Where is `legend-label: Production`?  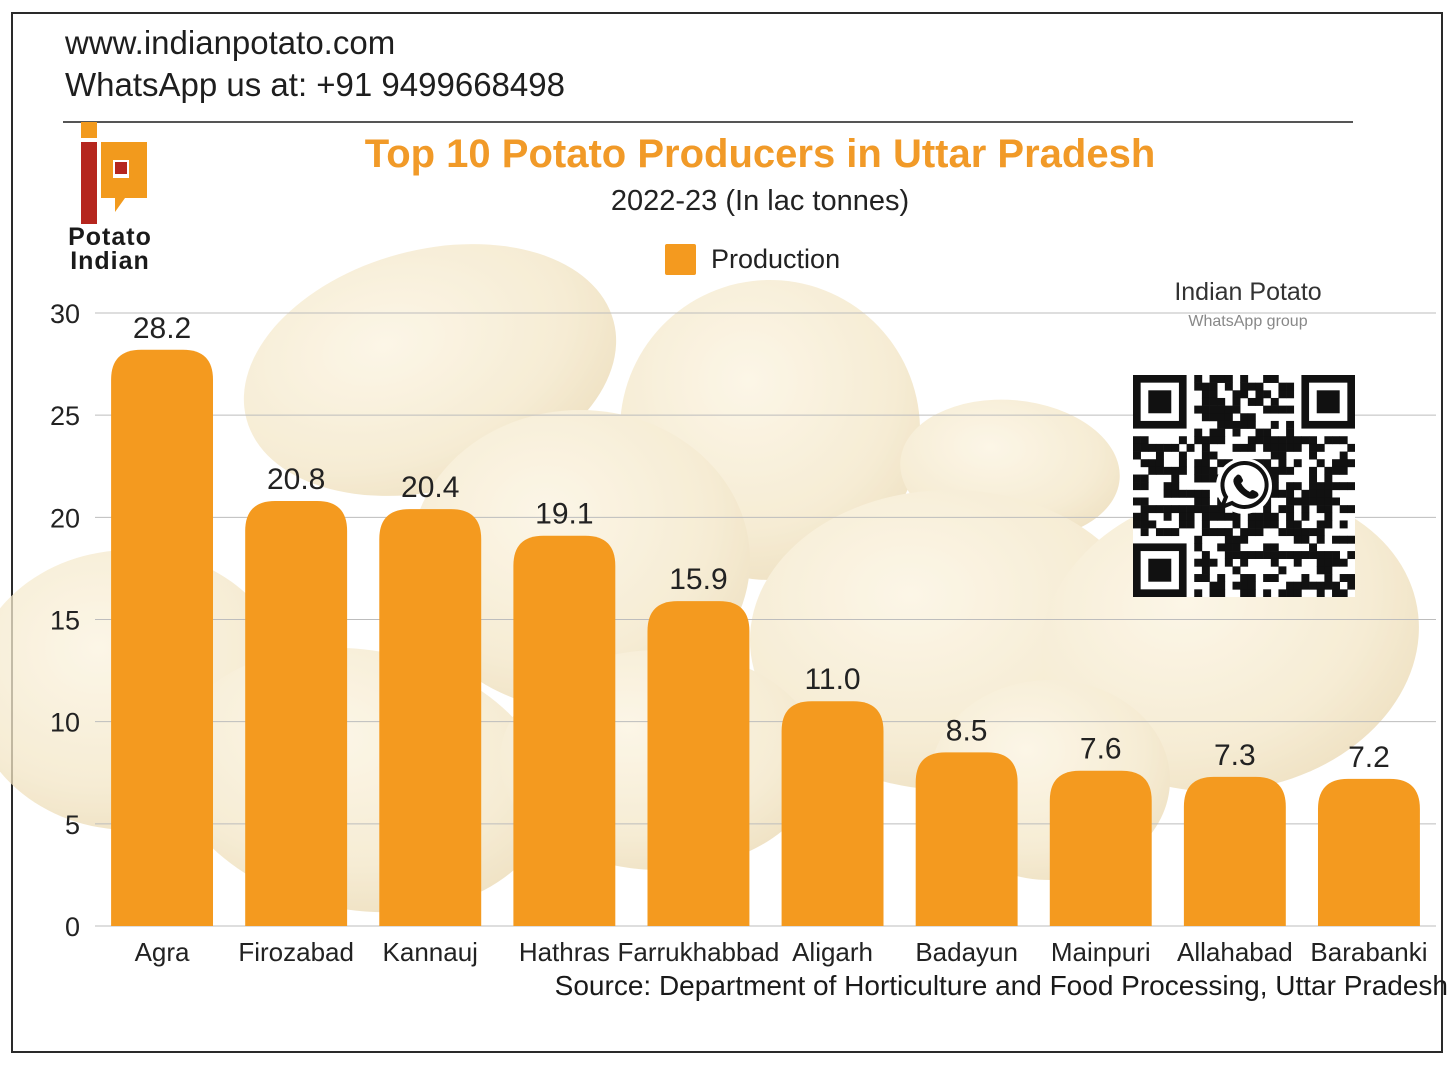
legend-label: Production is located at coordinates (775, 259).